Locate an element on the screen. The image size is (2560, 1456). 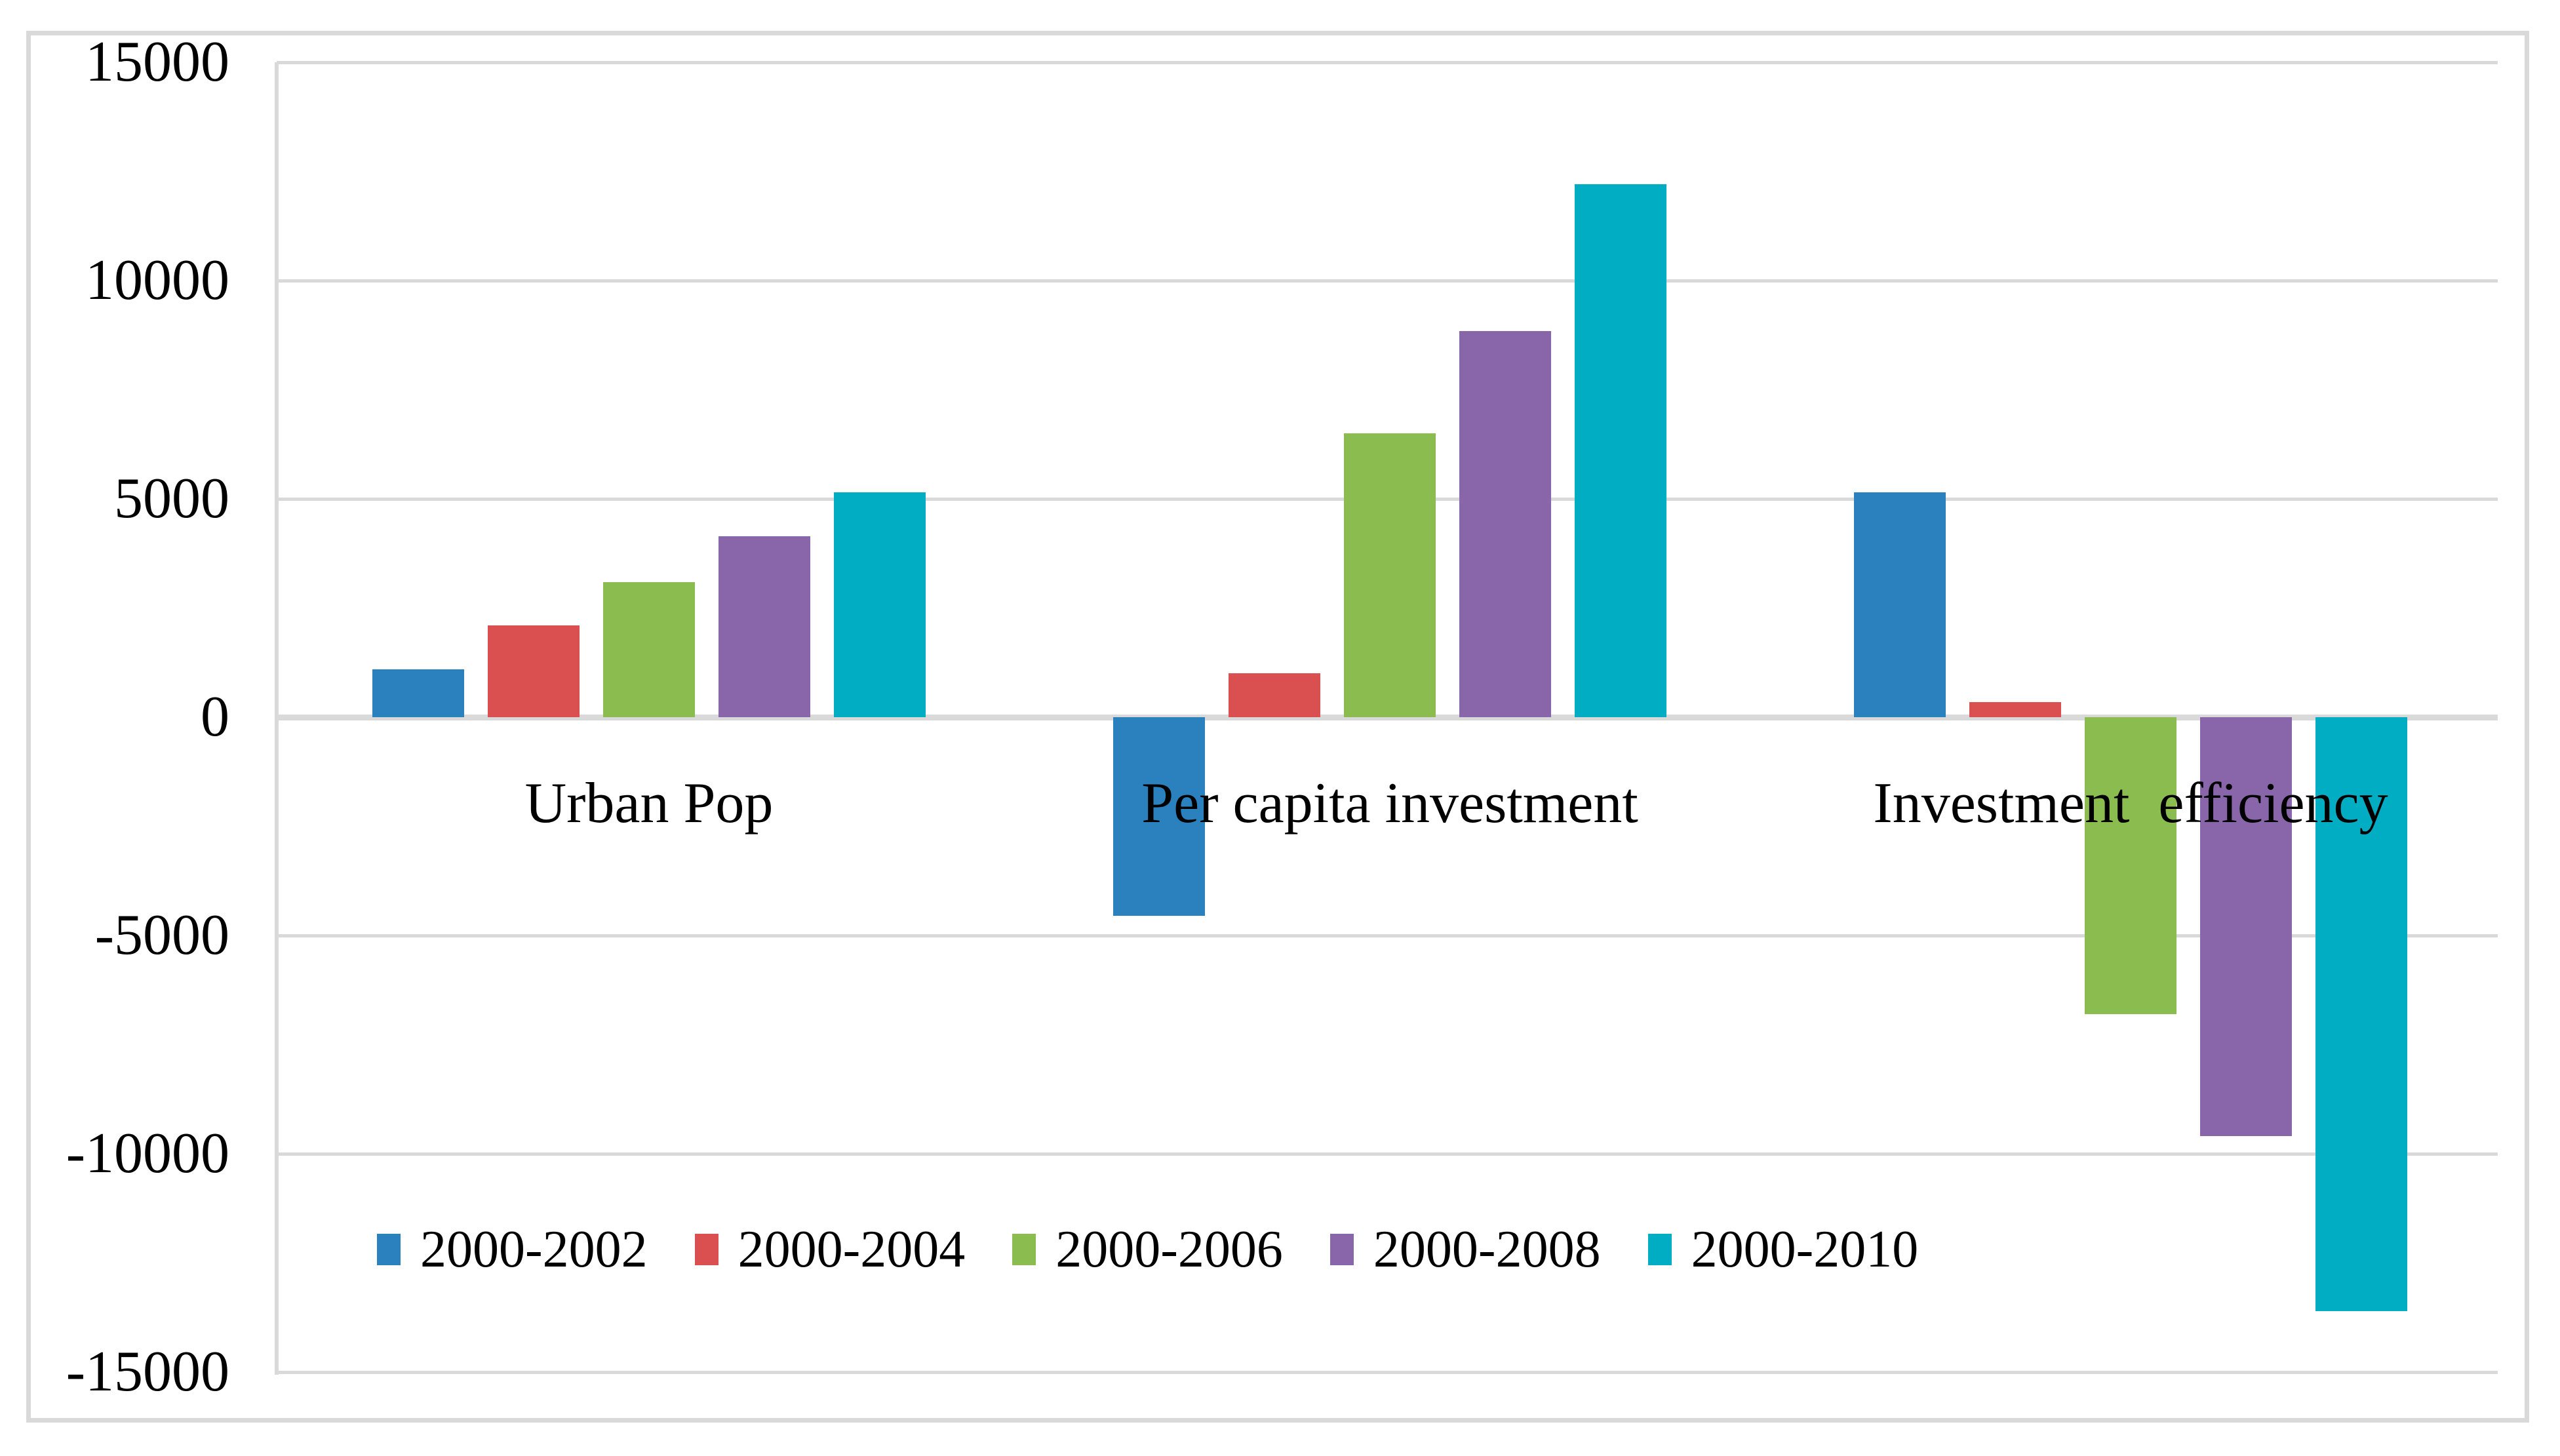
bar-2000-2010-urban-pop is located at coordinates (880, 604).